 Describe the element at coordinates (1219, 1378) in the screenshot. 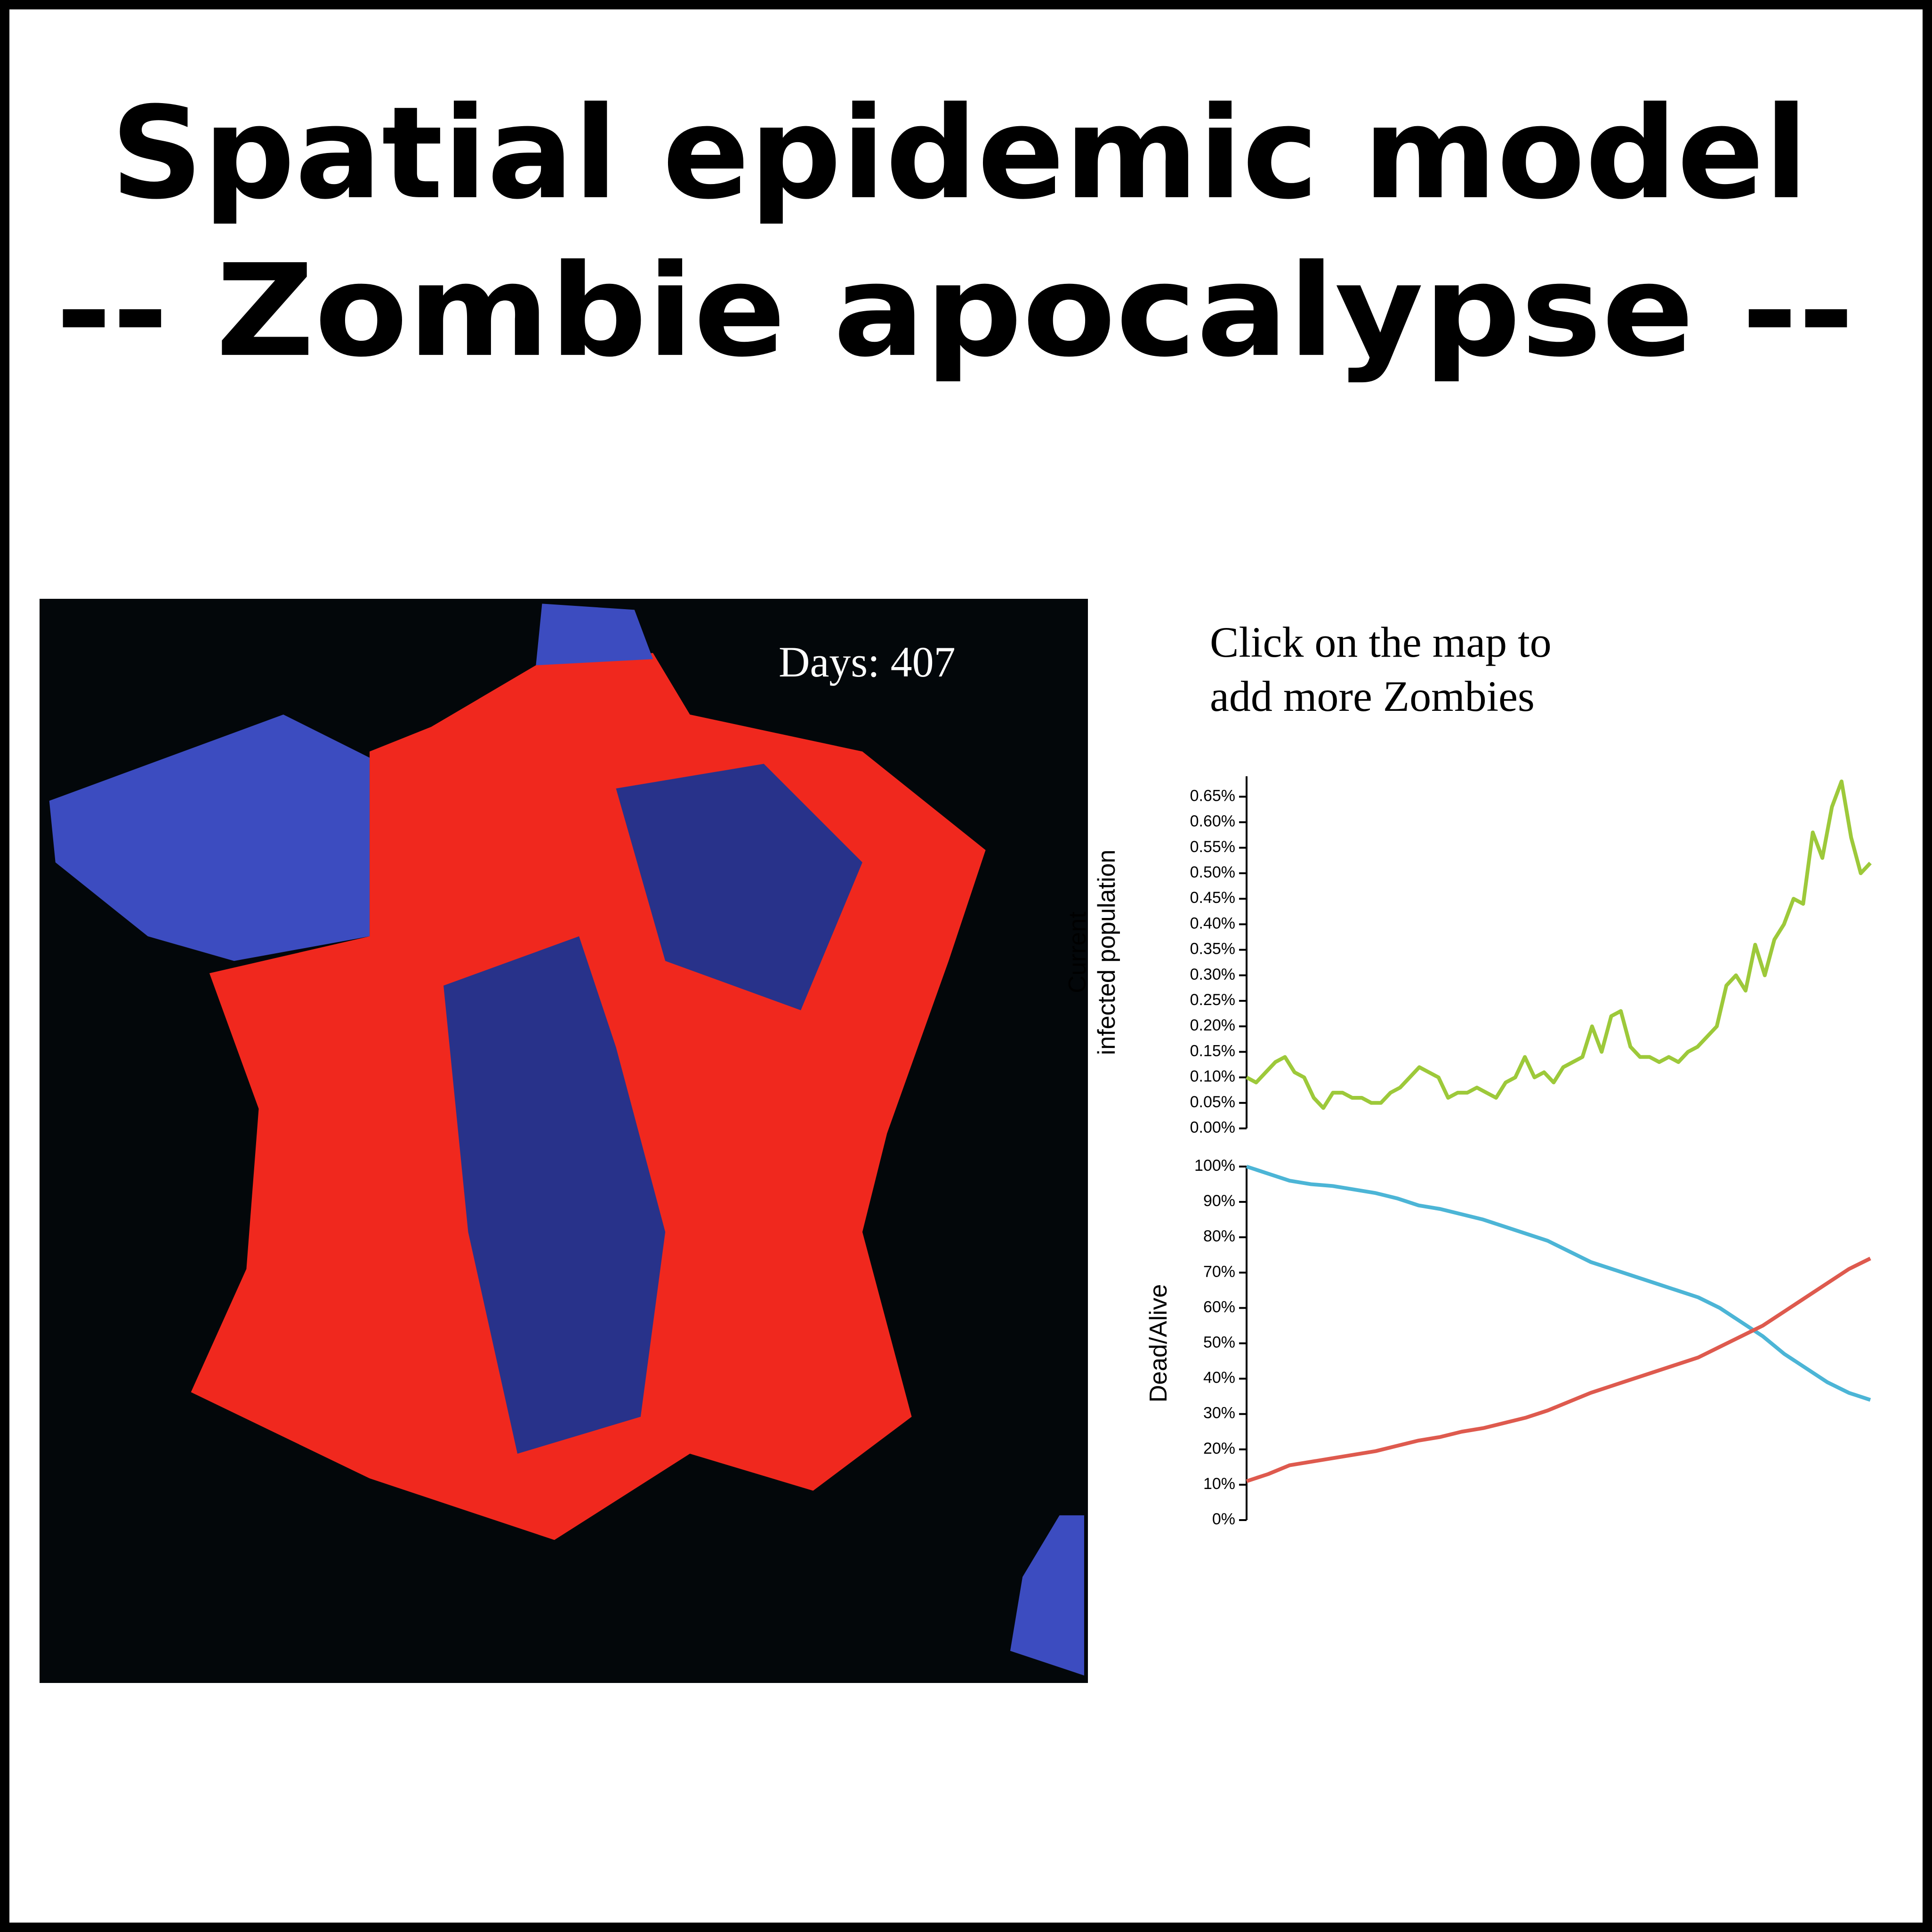

I see `y-tick-label: 40%` at that location.